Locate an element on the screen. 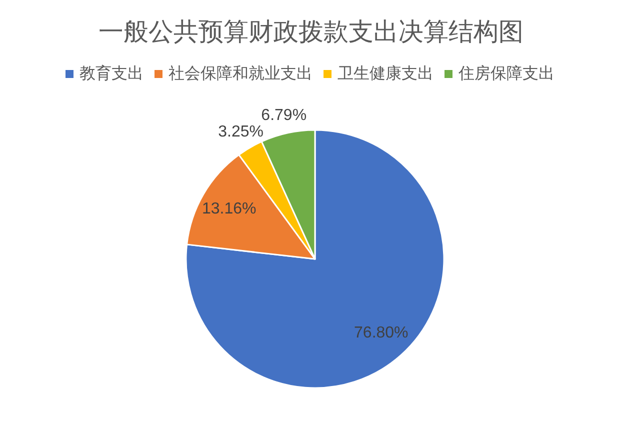  title: 一般公共预算财政拨款支出决算结构图 is located at coordinates (311, 32).